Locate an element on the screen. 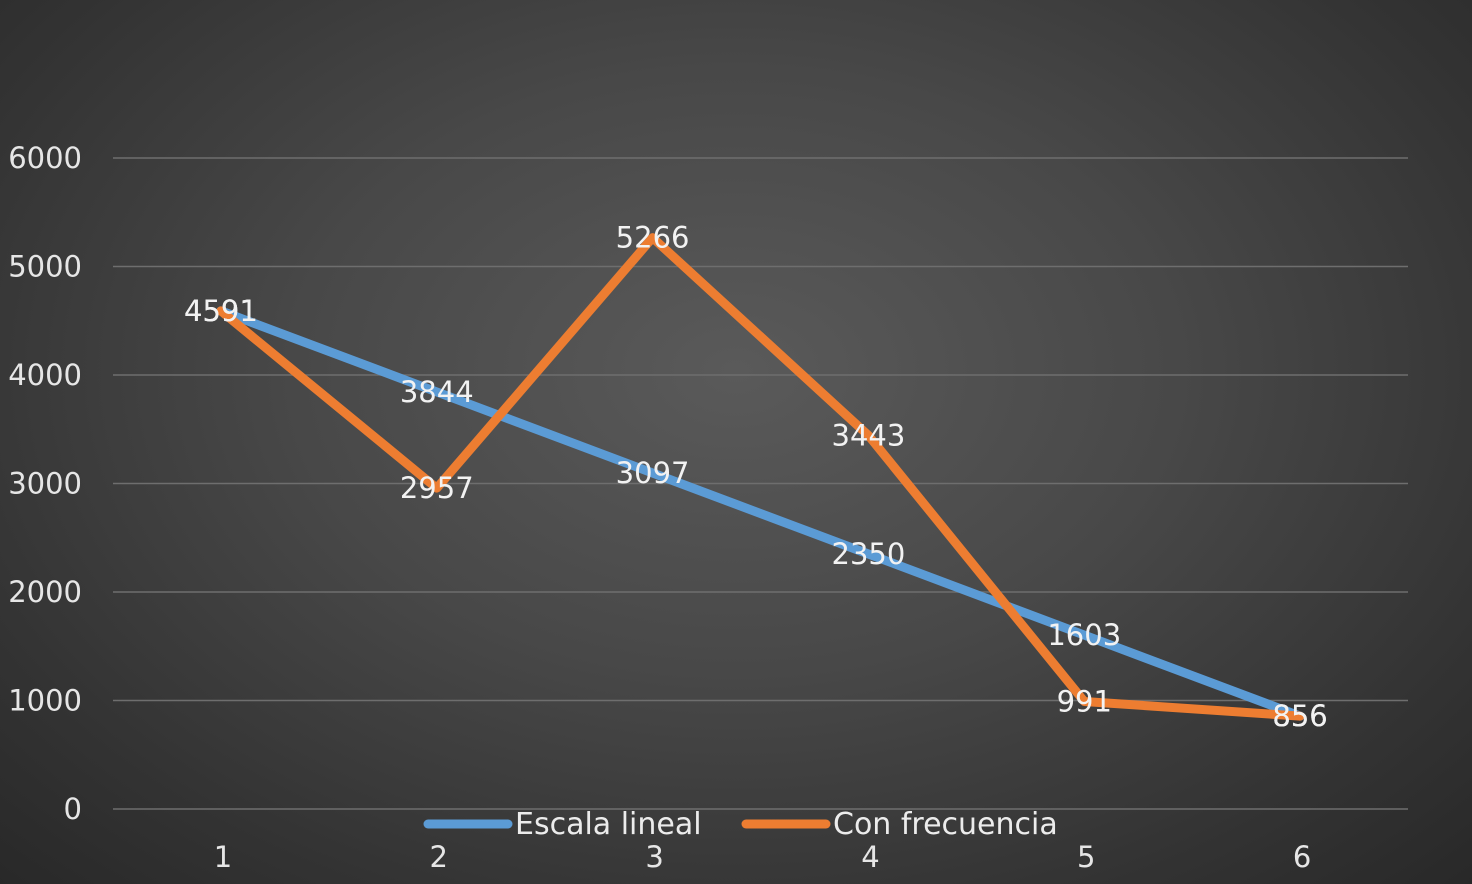  data-label: 3443 is located at coordinates (869, 435).